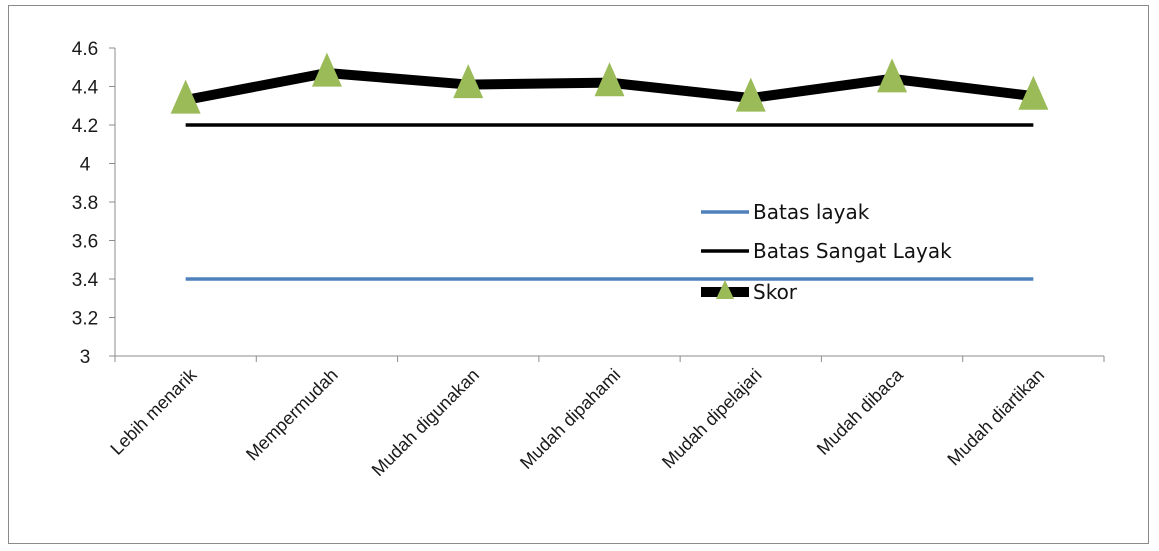  What do you see at coordinates (85, 203) in the screenshot?
I see `y-tick-label: 3.8` at bounding box center [85, 203].